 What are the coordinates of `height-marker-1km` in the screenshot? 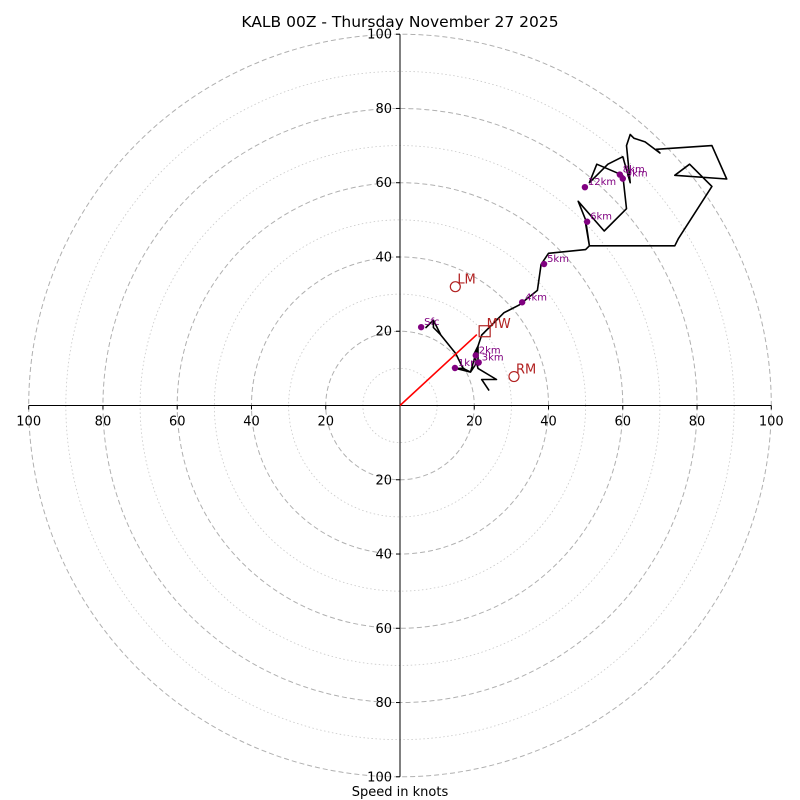 It's located at (455, 368).